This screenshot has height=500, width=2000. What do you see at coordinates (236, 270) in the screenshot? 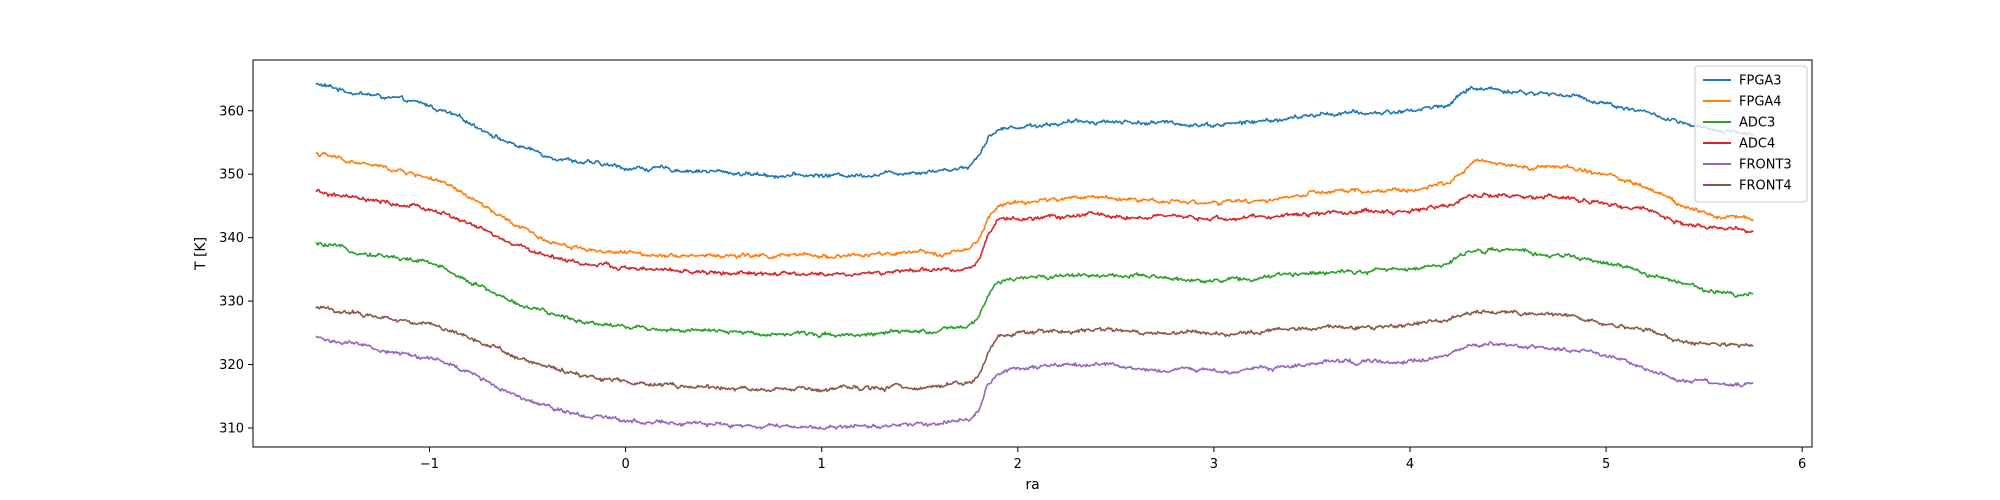
I see `y-axis: 310 320 330 340 350 360` at bounding box center [236, 270].